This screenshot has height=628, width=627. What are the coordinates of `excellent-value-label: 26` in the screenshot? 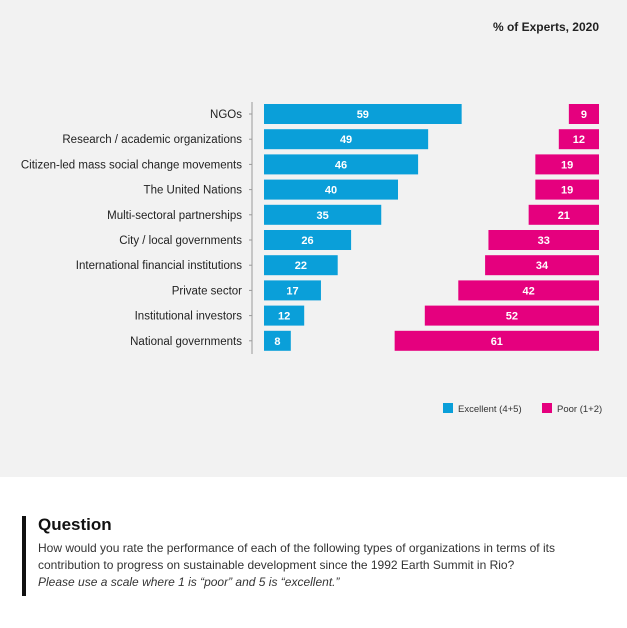 It's located at (307, 241).